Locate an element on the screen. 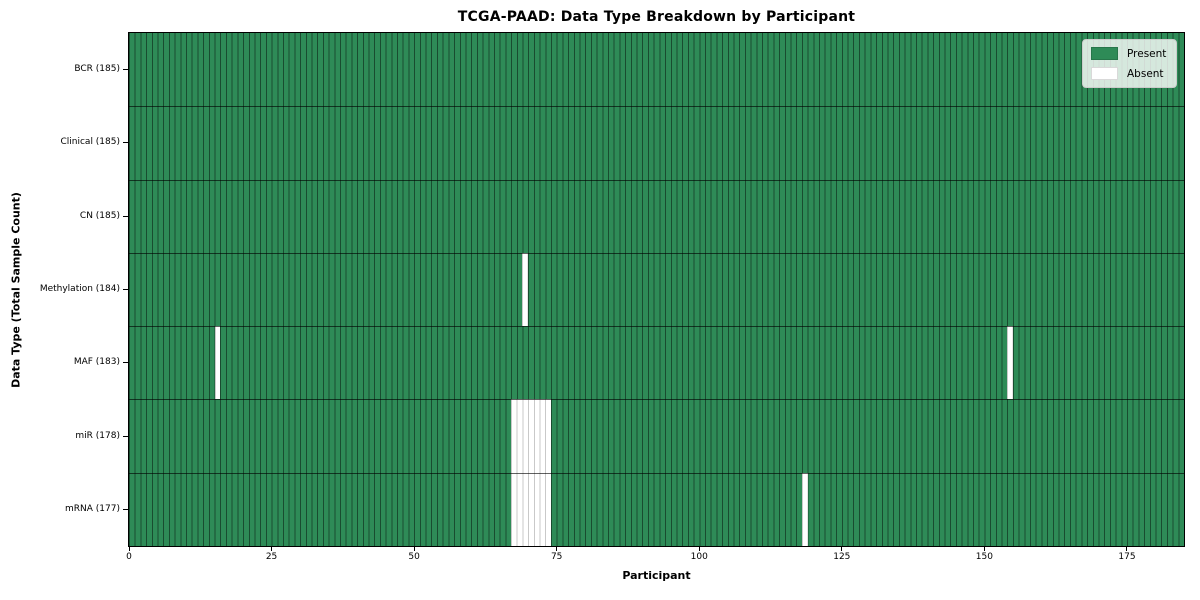 The height and width of the screenshot is (600, 1200). heatmap-row-clinical is located at coordinates (656, 143).